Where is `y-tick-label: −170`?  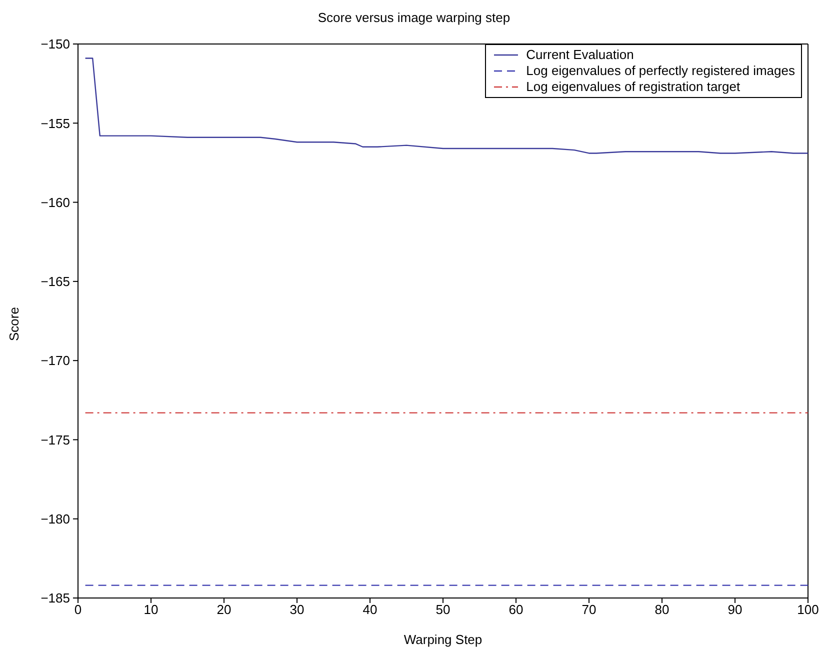 y-tick-label: −170 is located at coordinates (55, 360).